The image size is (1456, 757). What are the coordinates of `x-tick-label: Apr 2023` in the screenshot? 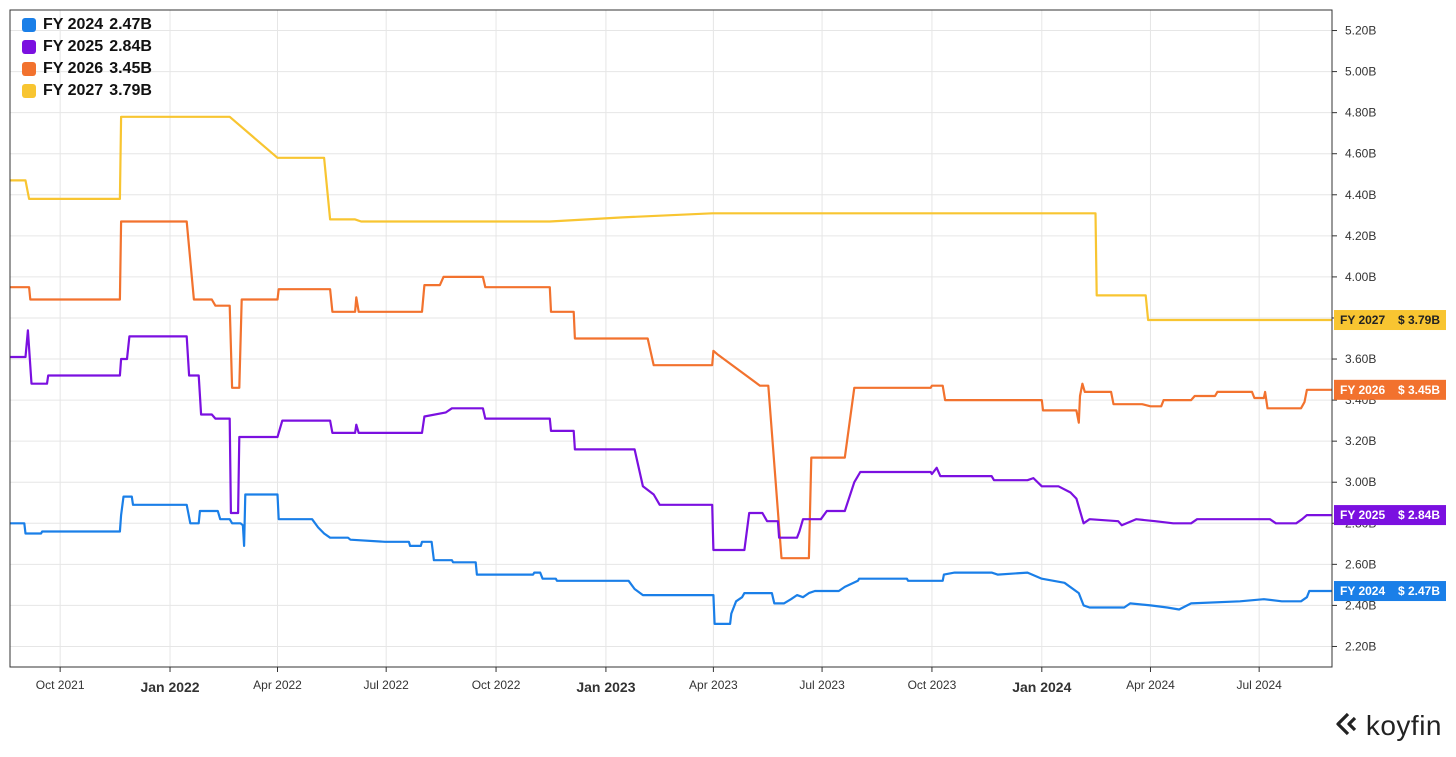 It's located at (713, 685).